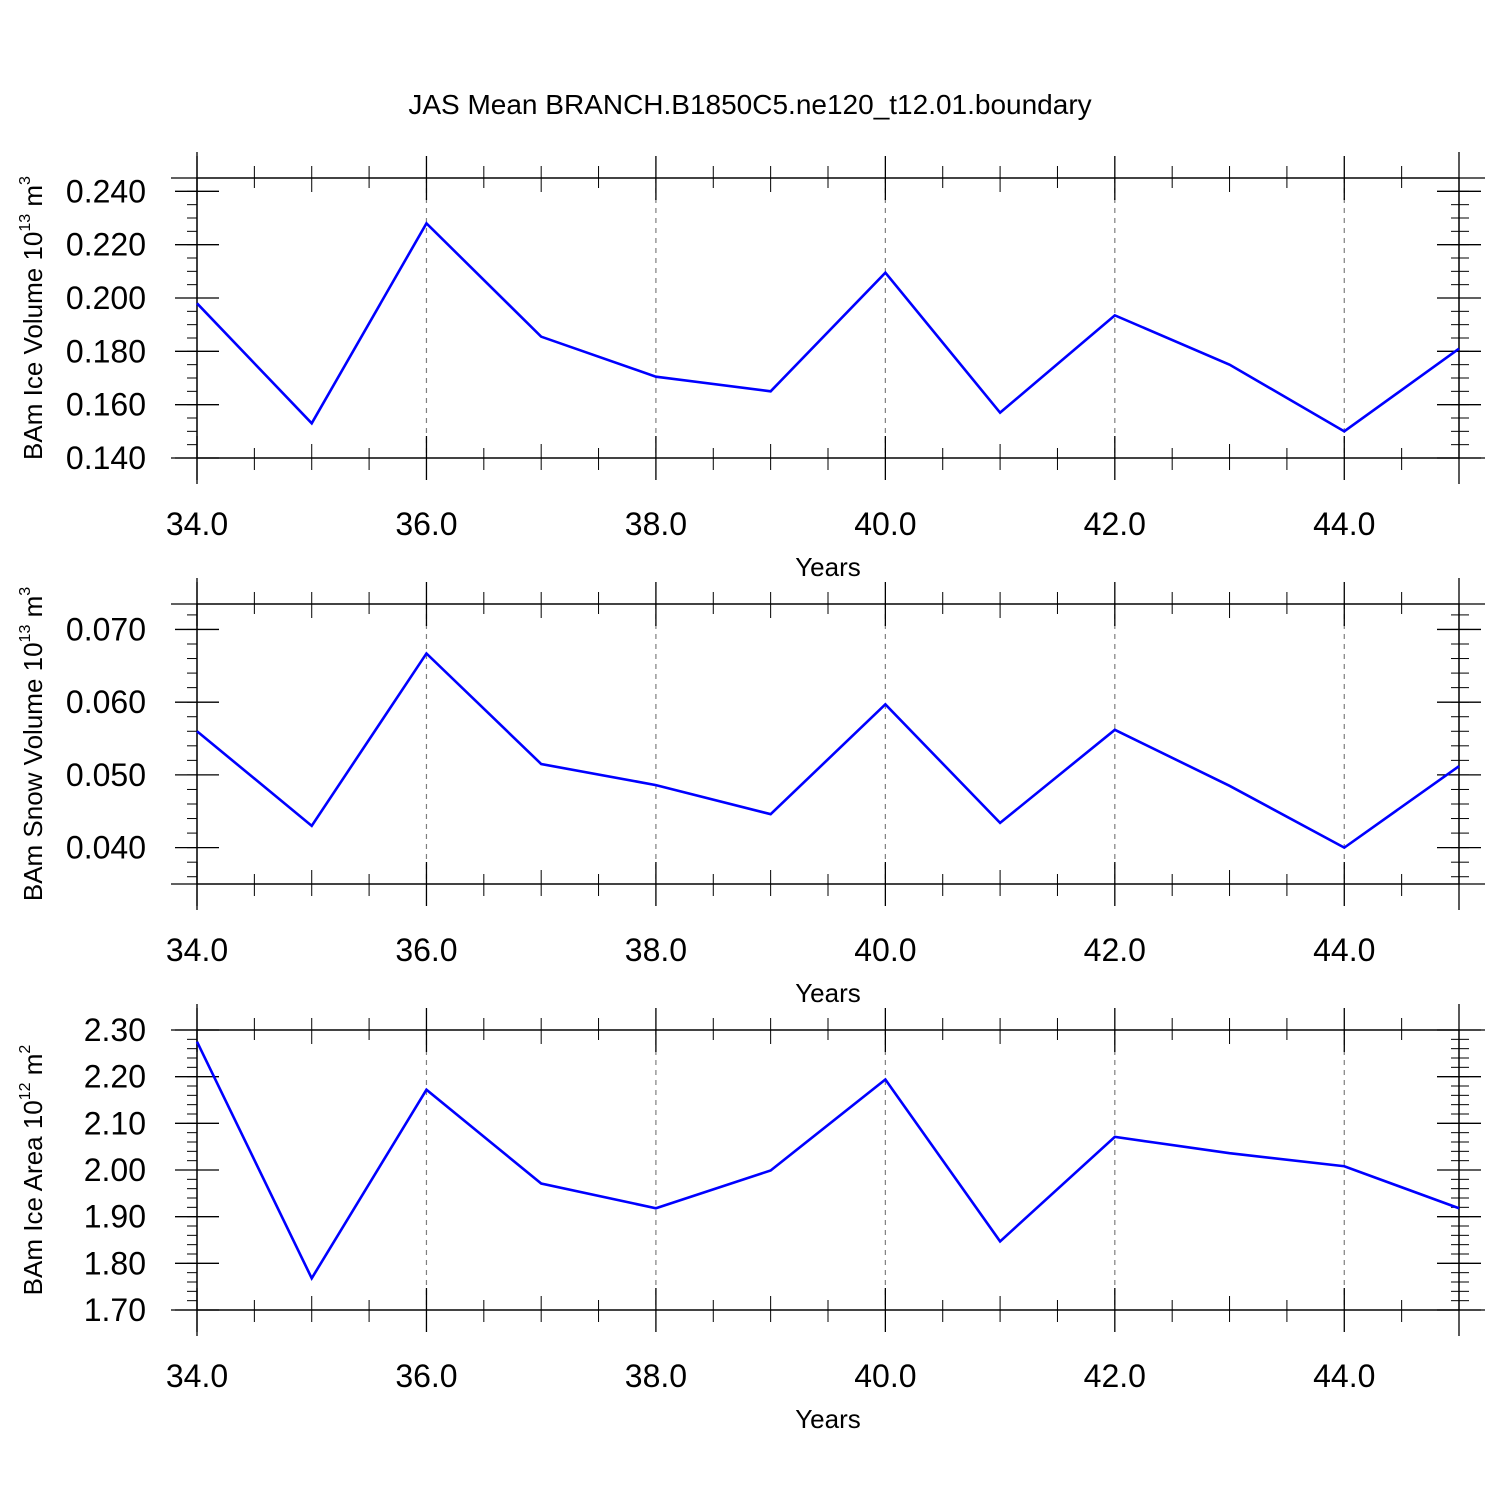 The width and height of the screenshot is (1500, 1500). Describe the element at coordinates (33, 1197) in the screenshot. I see `y-axis-title-part: BAm Ice Area 10` at that location.